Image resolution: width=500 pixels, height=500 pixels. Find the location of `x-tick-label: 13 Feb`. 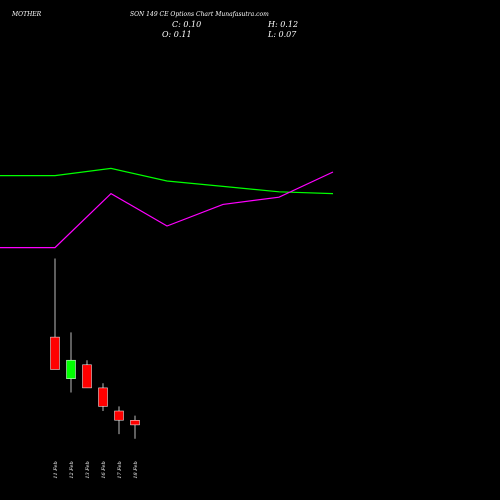

x-tick-label: 13 Feb is located at coordinates (88, 469).